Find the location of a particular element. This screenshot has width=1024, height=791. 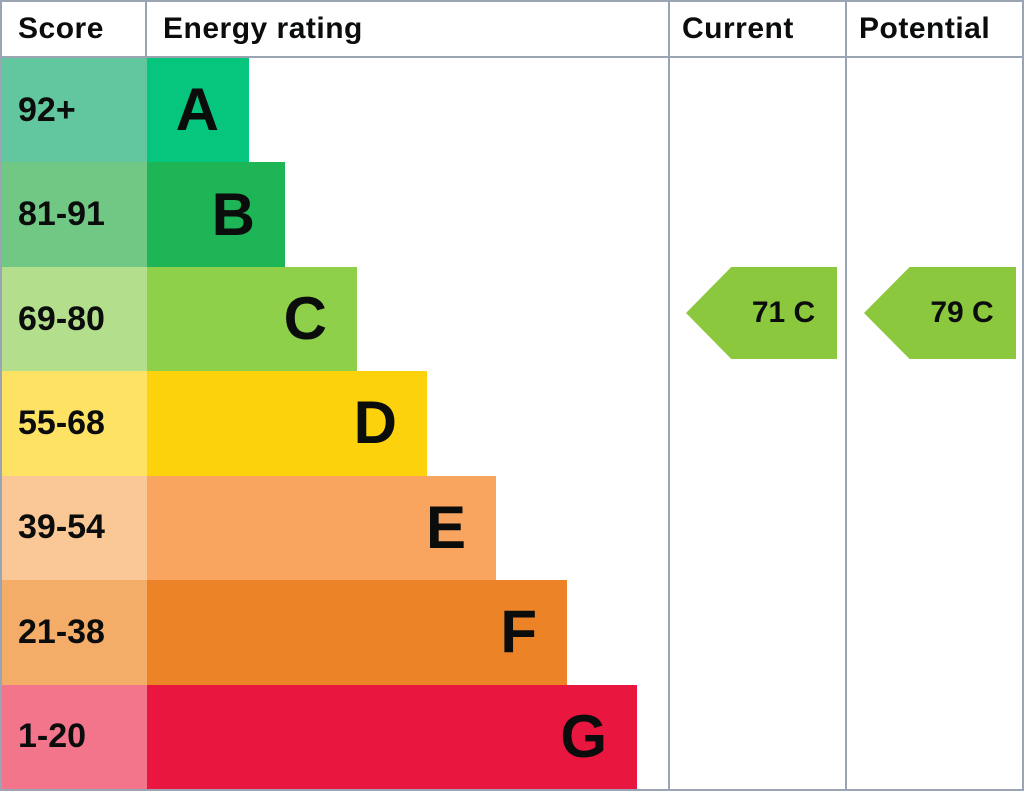

current-rating-arrow: 71 C is located at coordinates (761, 313).